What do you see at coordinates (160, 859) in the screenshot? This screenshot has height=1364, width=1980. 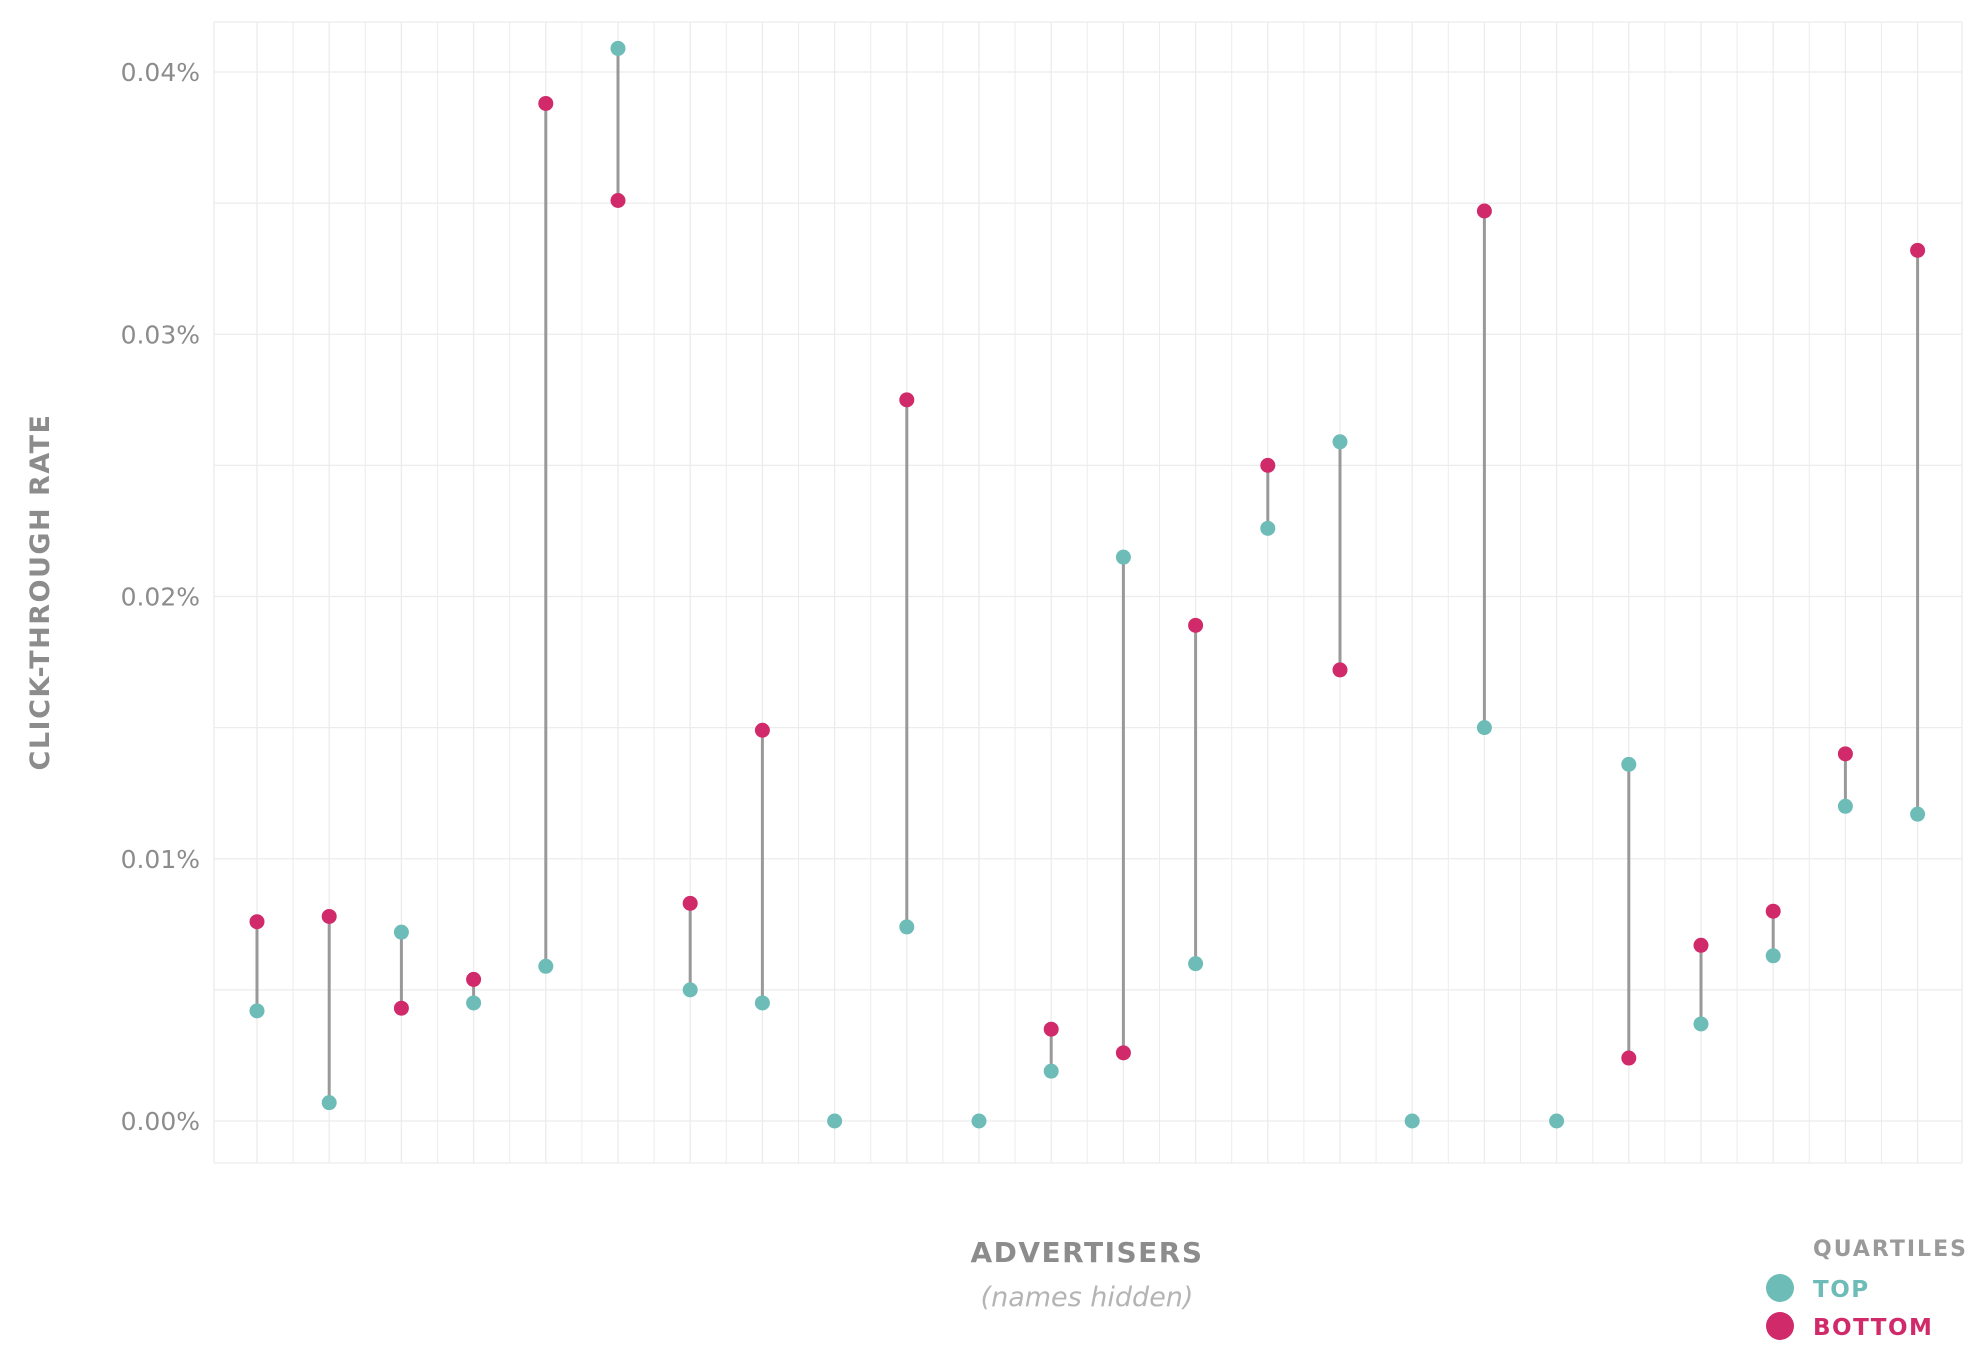 I see `y-tick-label: 0.01%` at bounding box center [160, 859].